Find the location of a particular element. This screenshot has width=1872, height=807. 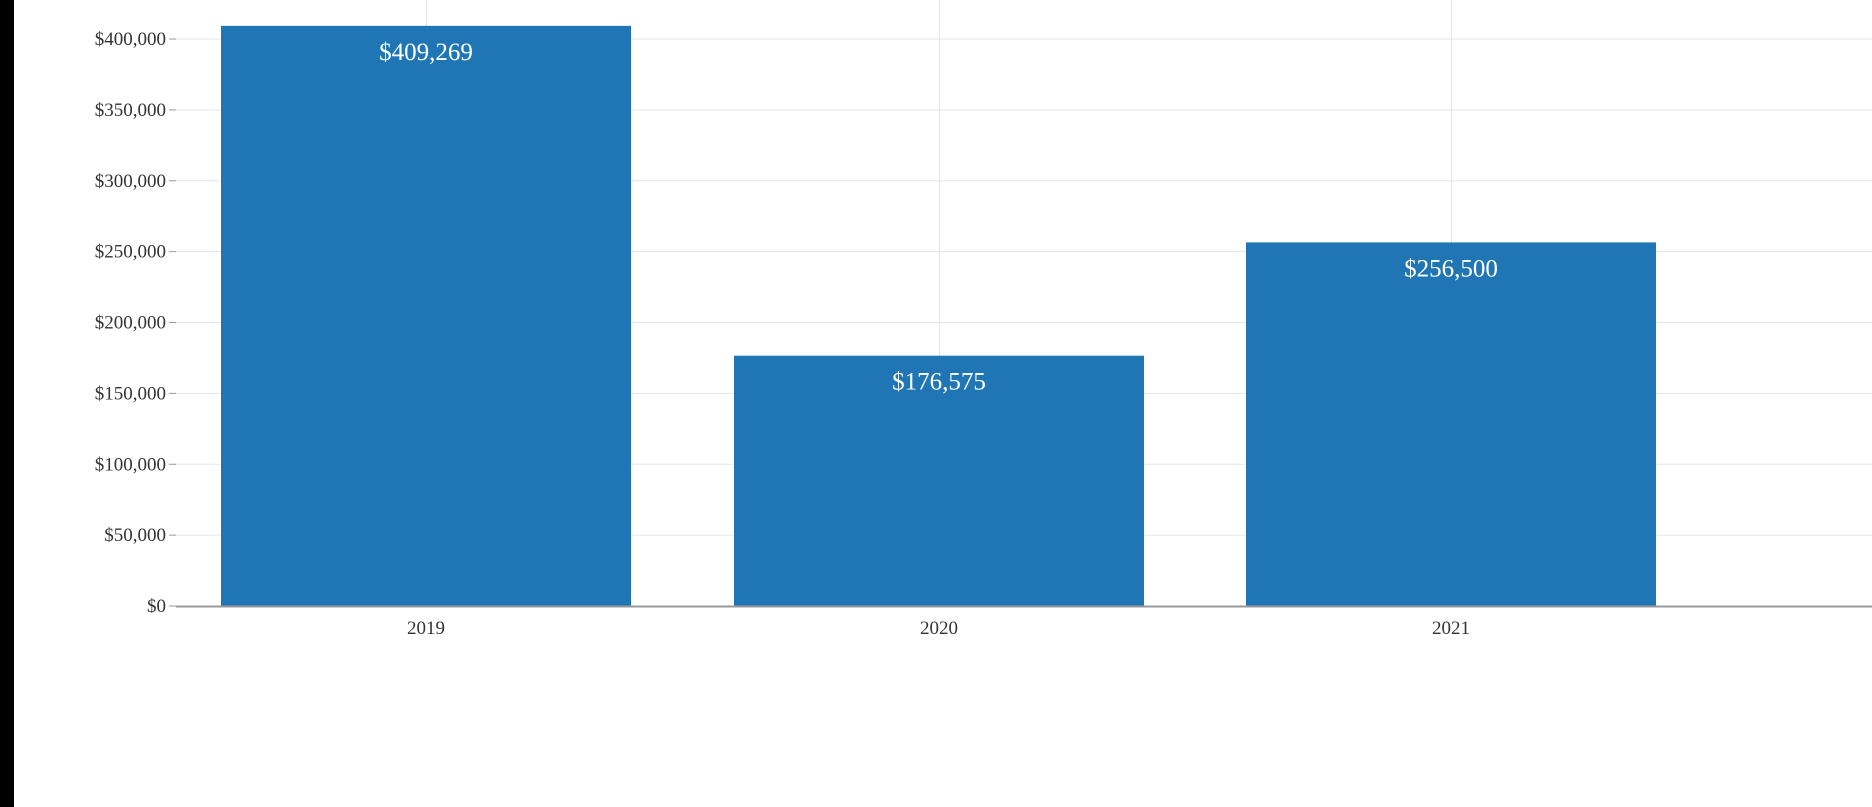

y-tick-label: $250,000 is located at coordinates (130, 252).